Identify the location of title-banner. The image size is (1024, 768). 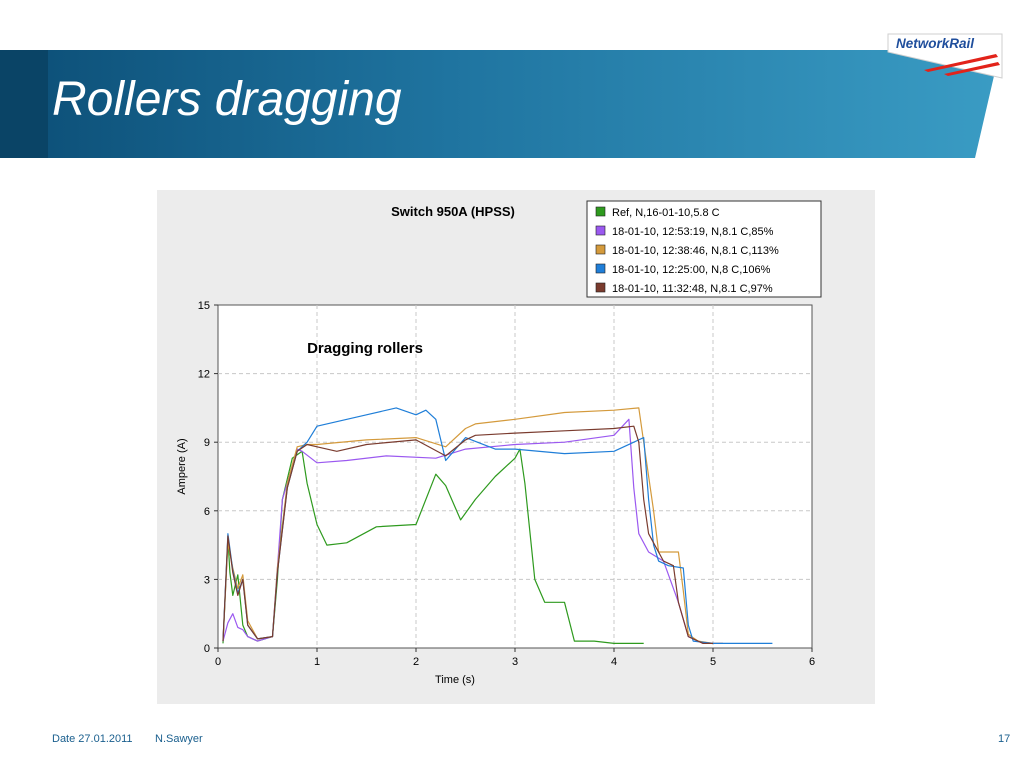
(500, 104).